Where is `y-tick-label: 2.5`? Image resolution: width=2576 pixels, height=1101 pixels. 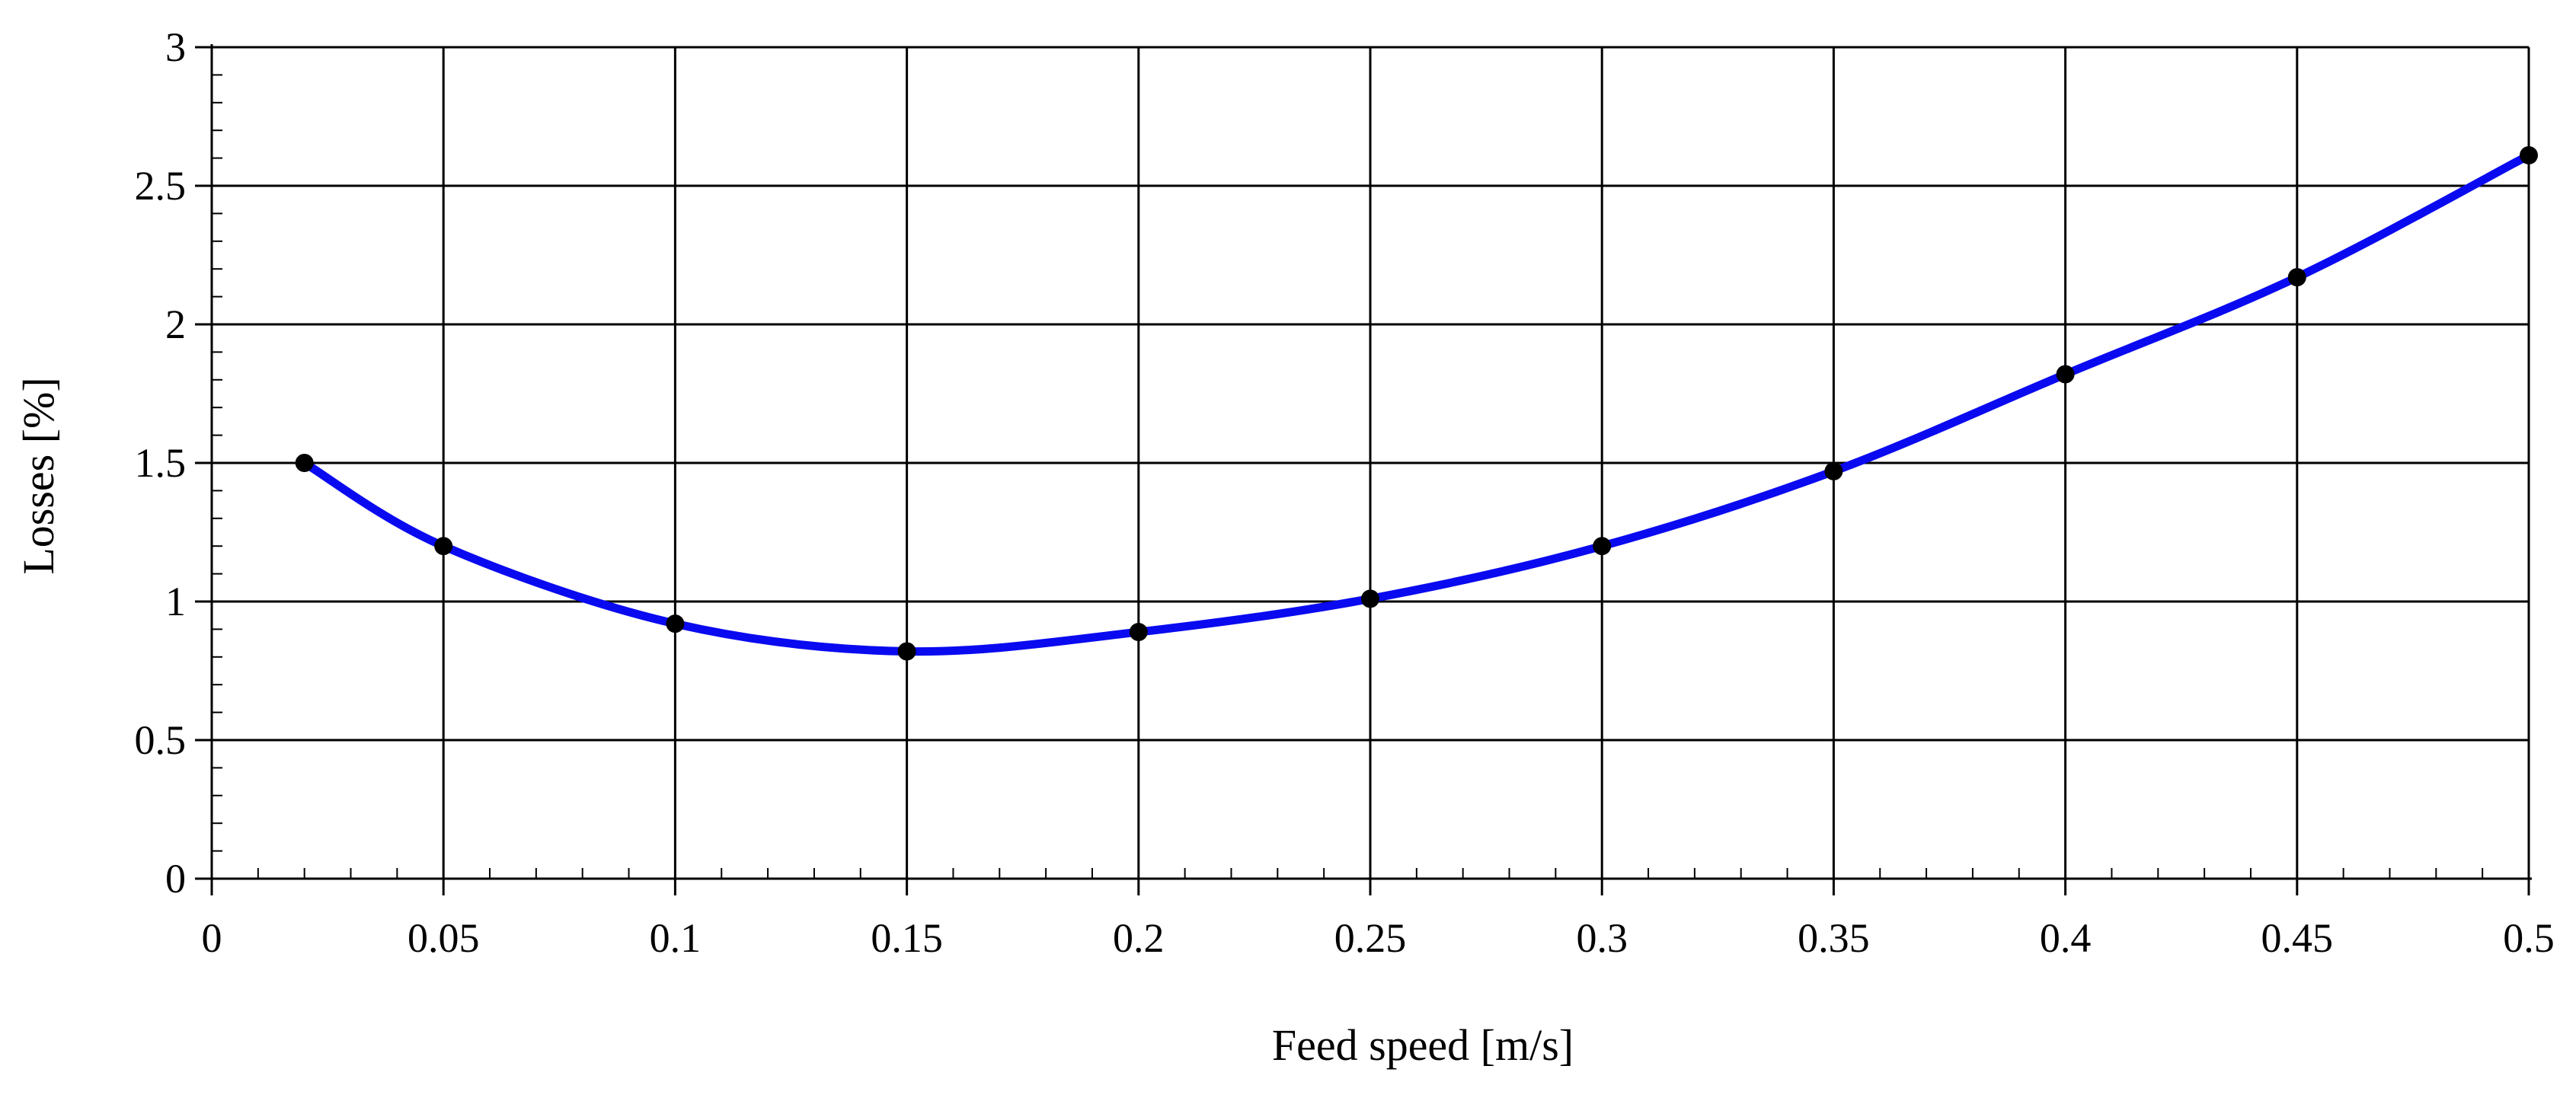
y-tick-label: 2.5 is located at coordinates (161, 186).